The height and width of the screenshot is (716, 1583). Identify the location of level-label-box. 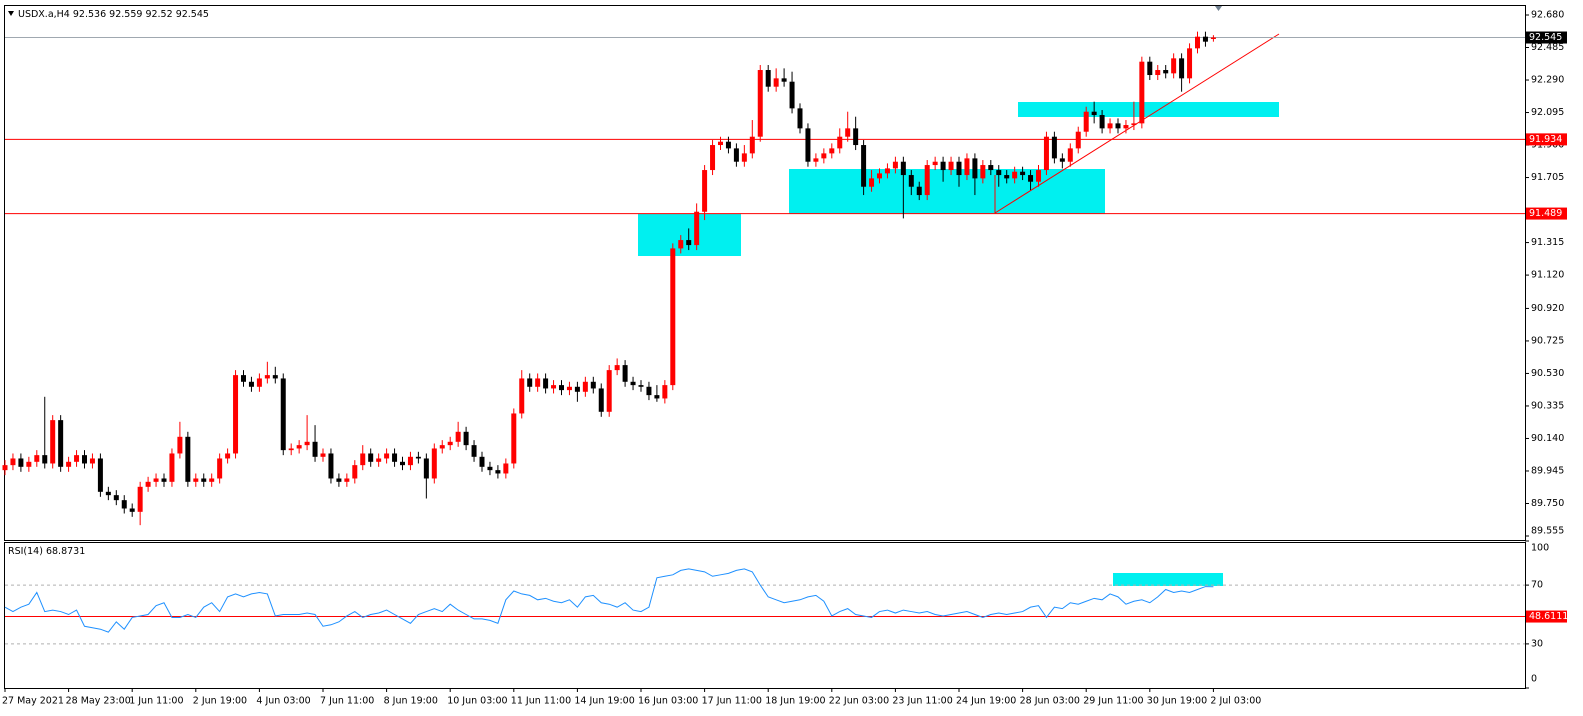
(1546, 616).